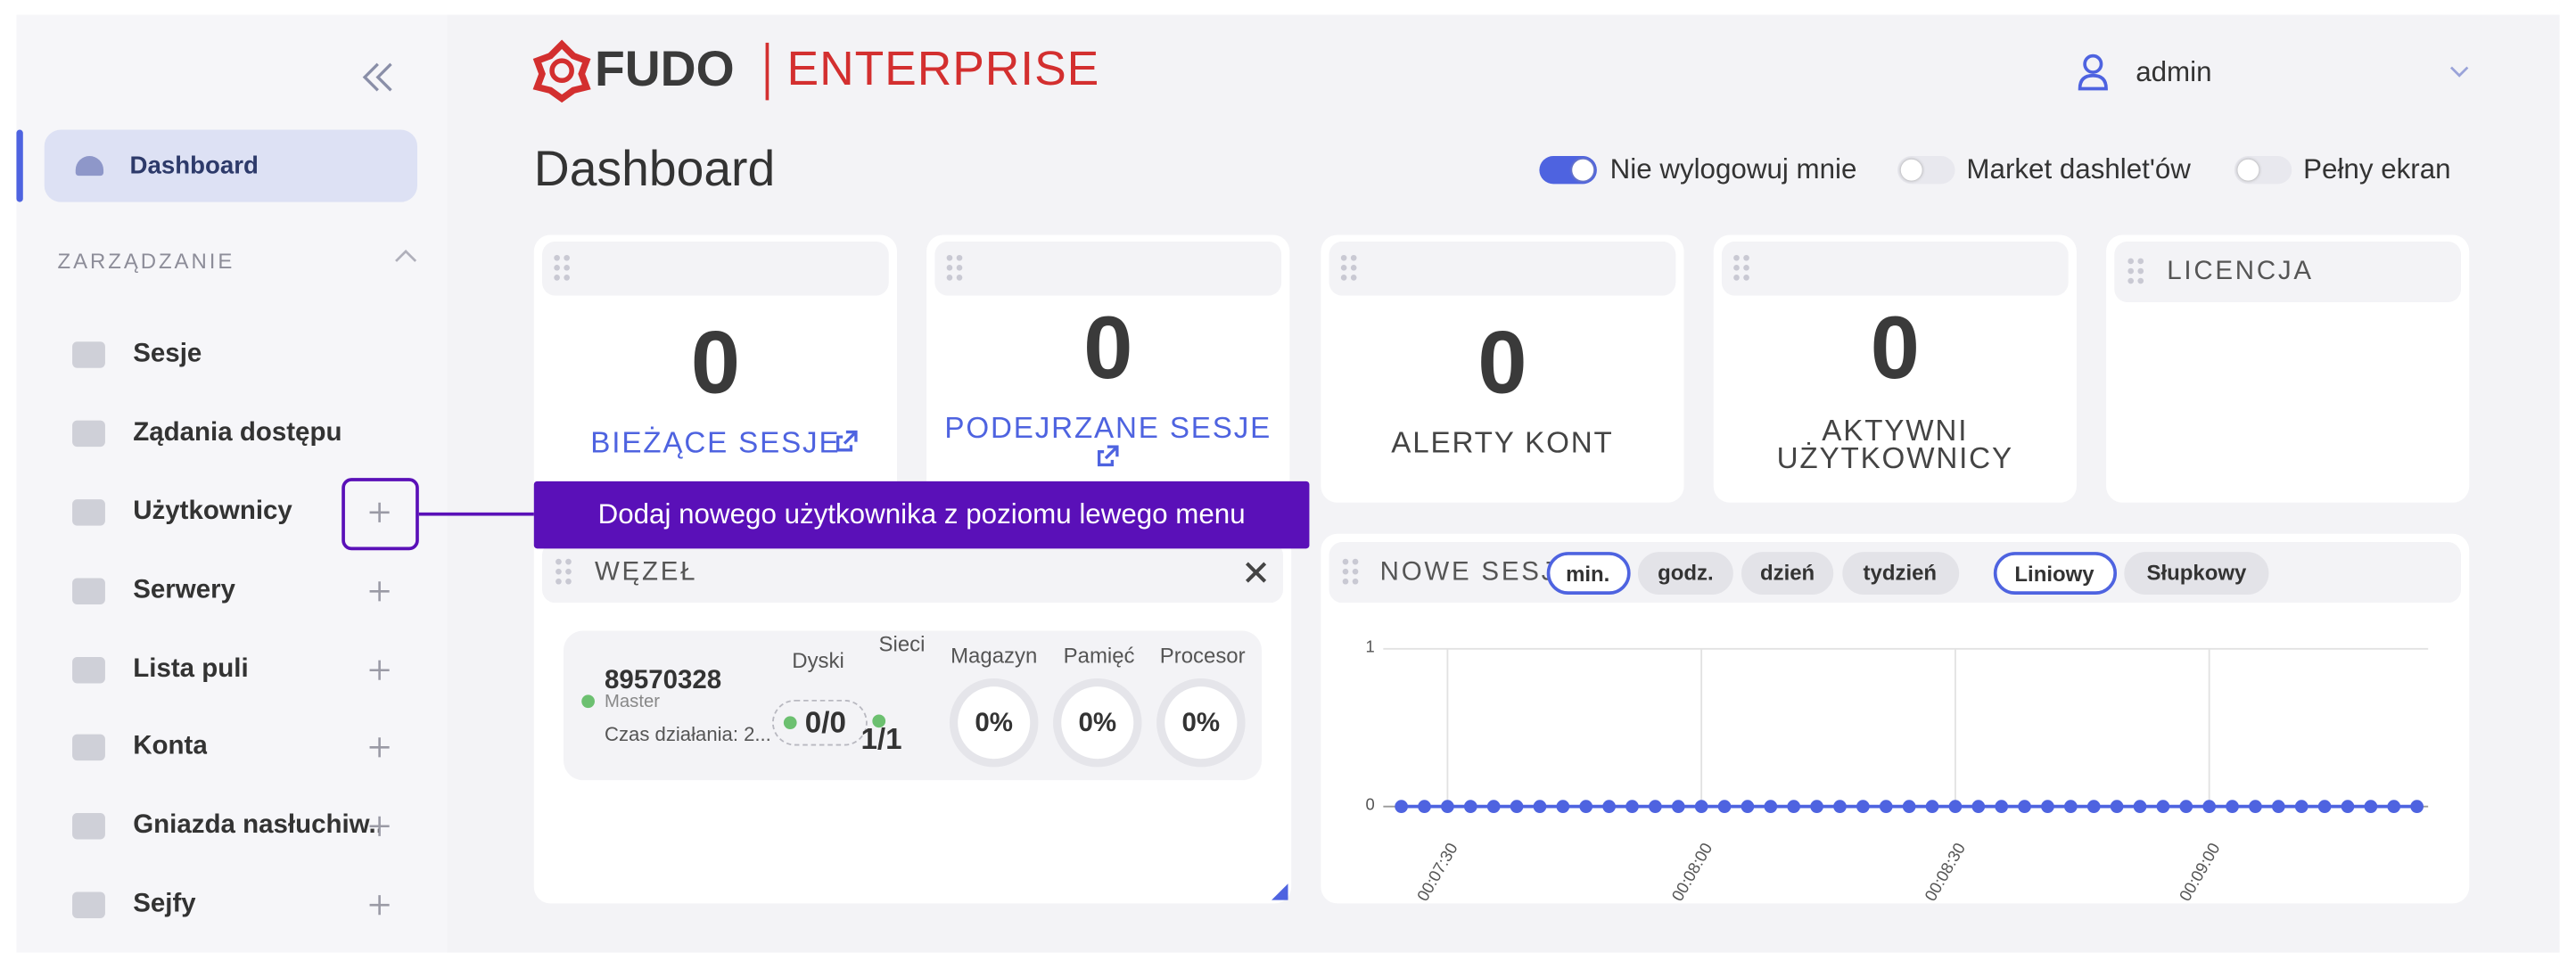  I want to click on filter-pill: Liniowy, so click(2054, 573).